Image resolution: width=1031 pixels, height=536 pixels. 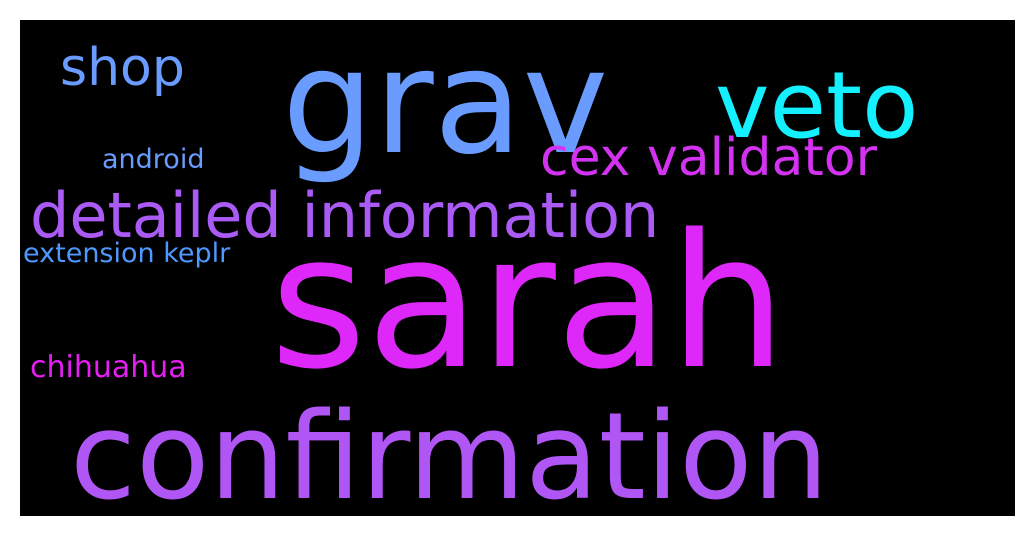 I want to click on word-grav: grav, so click(x=445, y=103).